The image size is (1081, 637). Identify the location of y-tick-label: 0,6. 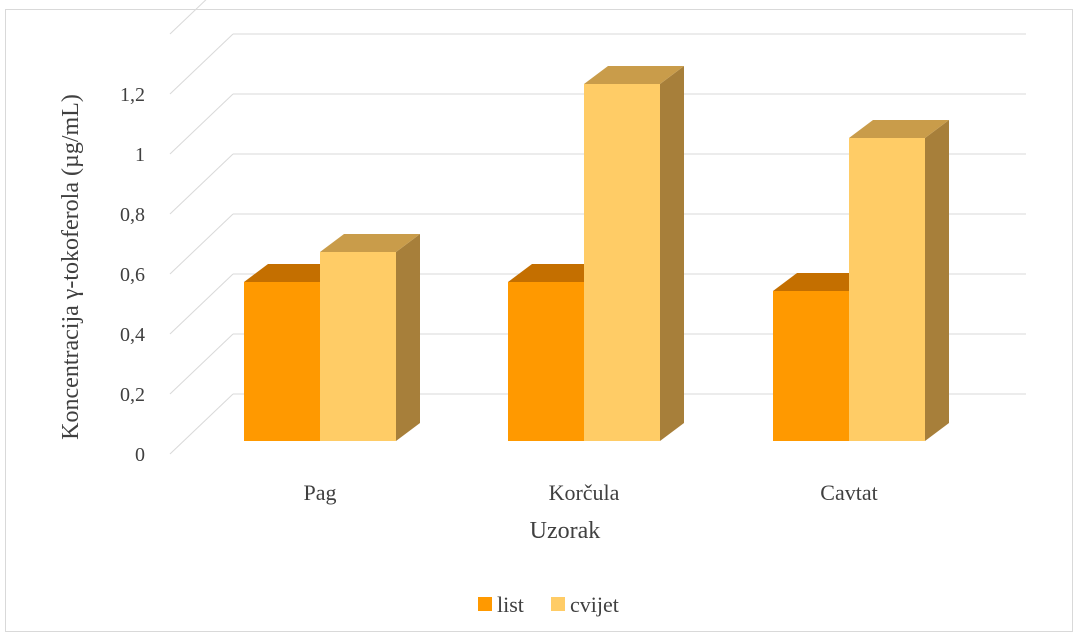
(132, 275).